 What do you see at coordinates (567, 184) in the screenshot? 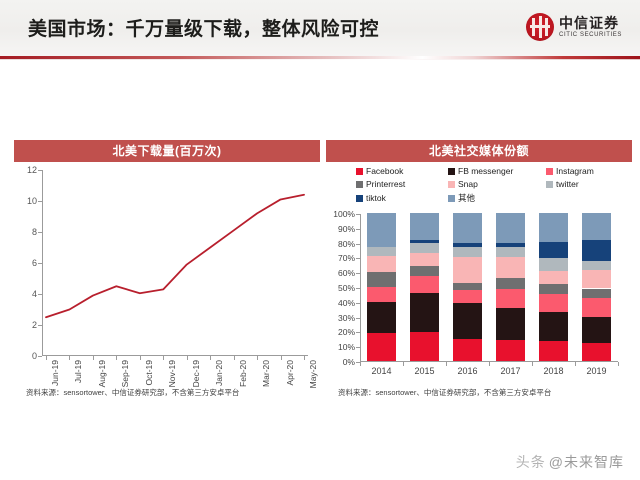
I see `legend-label: twitter` at bounding box center [567, 184].